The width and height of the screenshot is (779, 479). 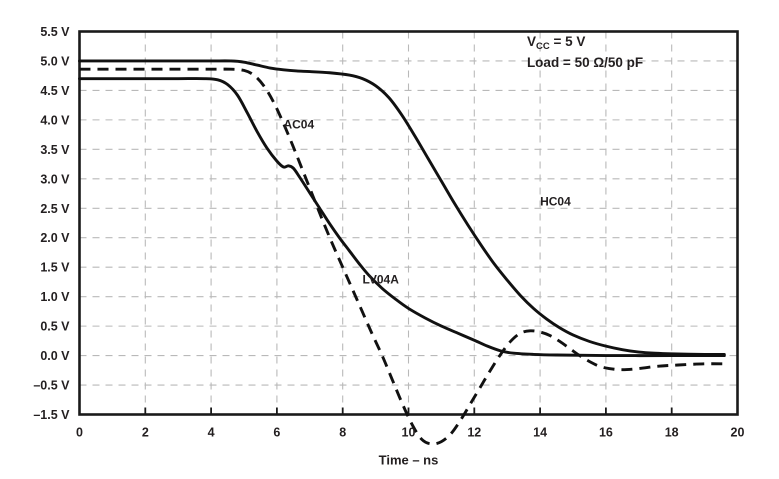 What do you see at coordinates (540, 433) in the screenshot?
I see `x-axis-tick-label: 14` at bounding box center [540, 433].